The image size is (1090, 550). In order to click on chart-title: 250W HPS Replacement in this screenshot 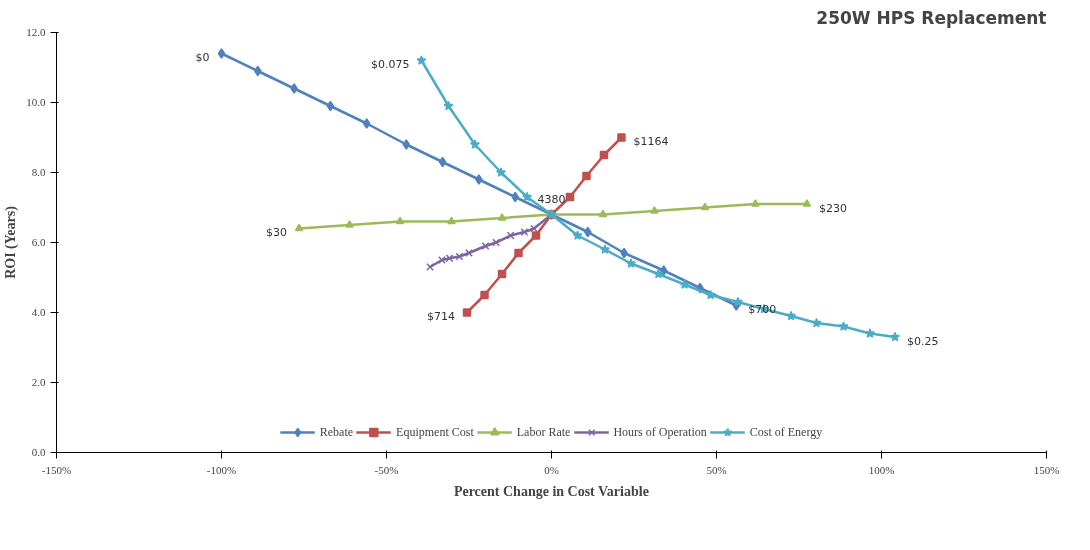, I will do `click(931, 17)`.